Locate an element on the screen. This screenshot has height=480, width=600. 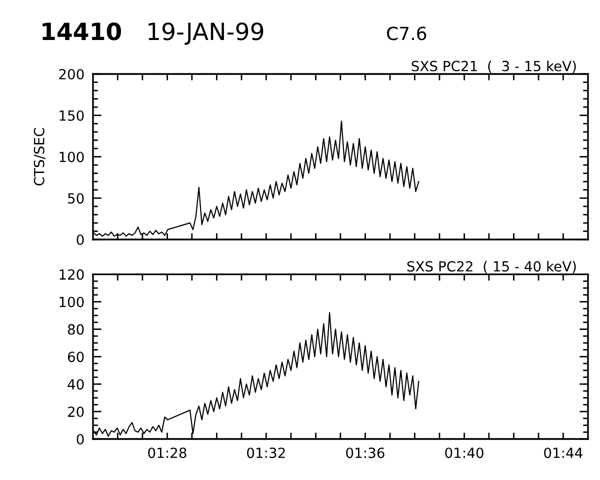
x-tick-label: 01:32 is located at coordinates (266, 453).